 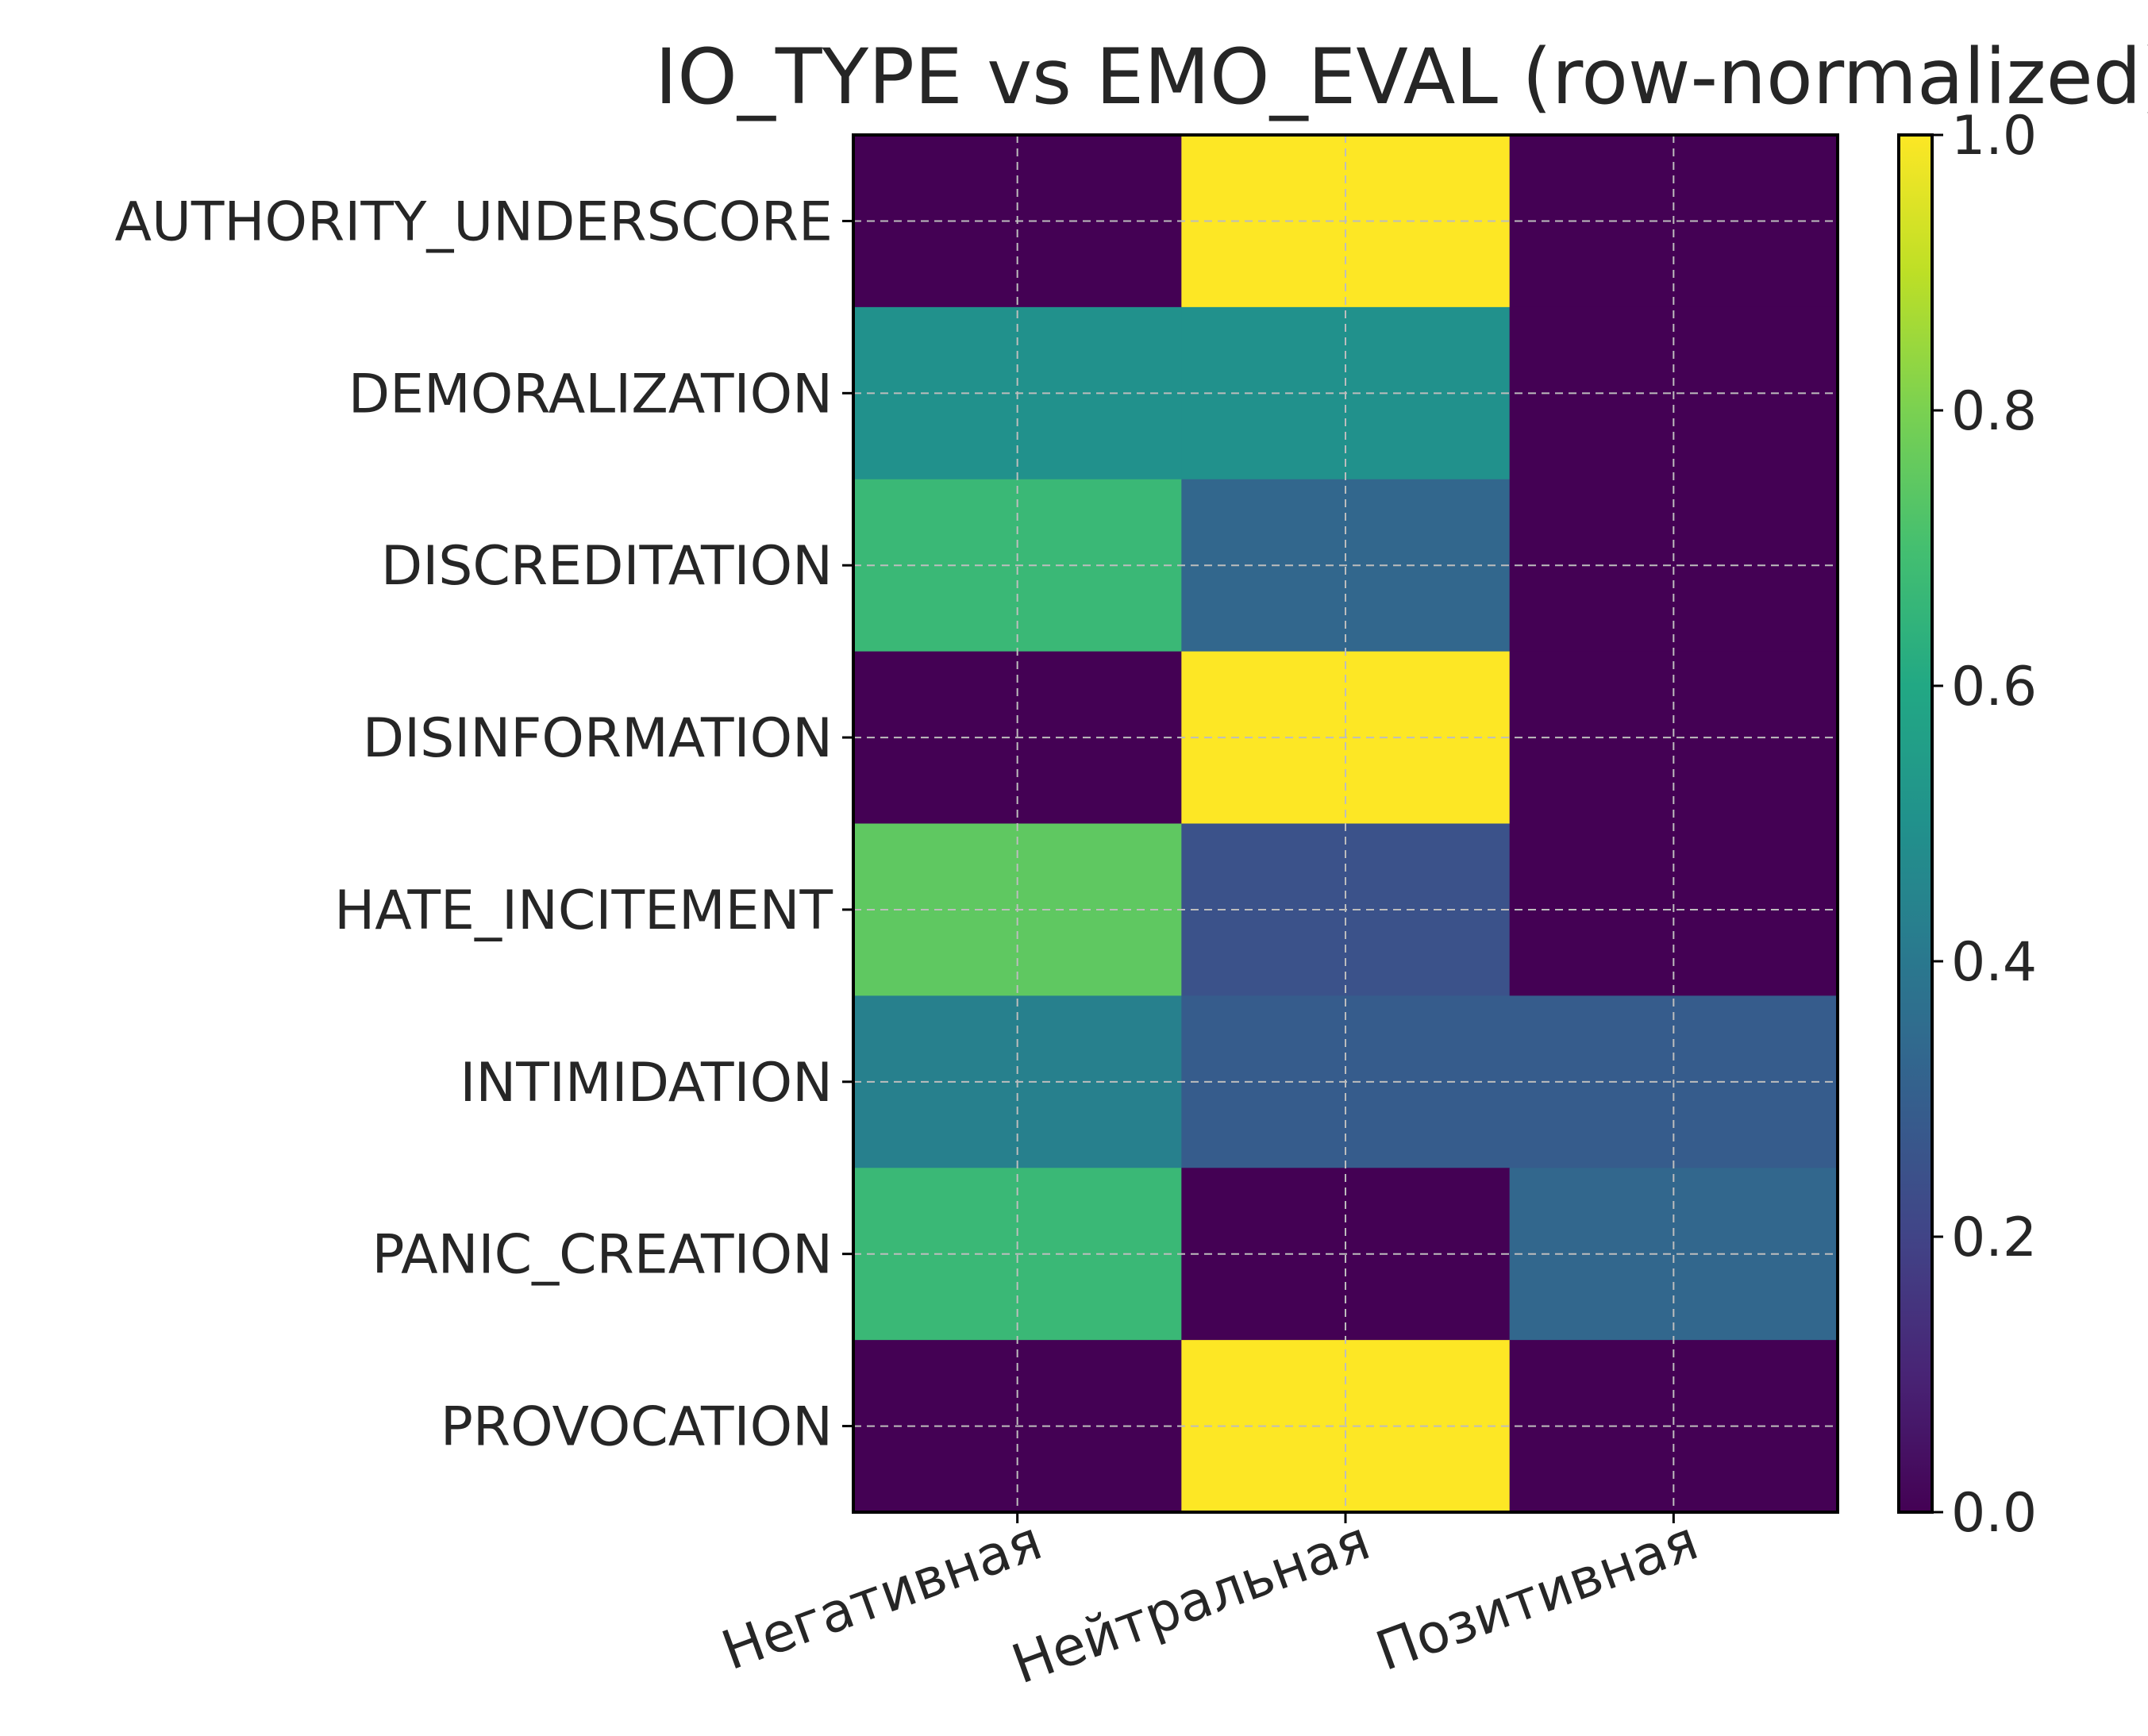 What do you see at coordinates (1967, 825) in the screenshot?
I see `colorbar: 0.0 0.2 0.4 0.6 0.8 1.0` at bounding box center [1967, 825].